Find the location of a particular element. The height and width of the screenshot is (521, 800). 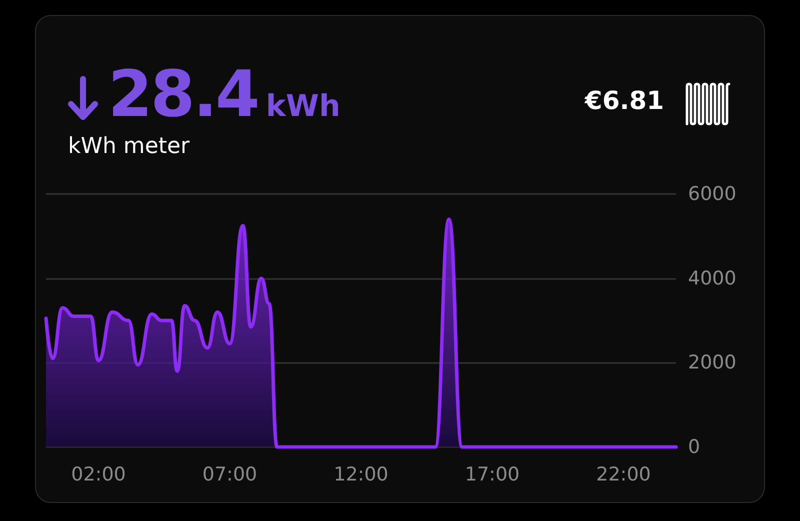

x-tick-label: 07:00 is located at coordinates (230, 475).